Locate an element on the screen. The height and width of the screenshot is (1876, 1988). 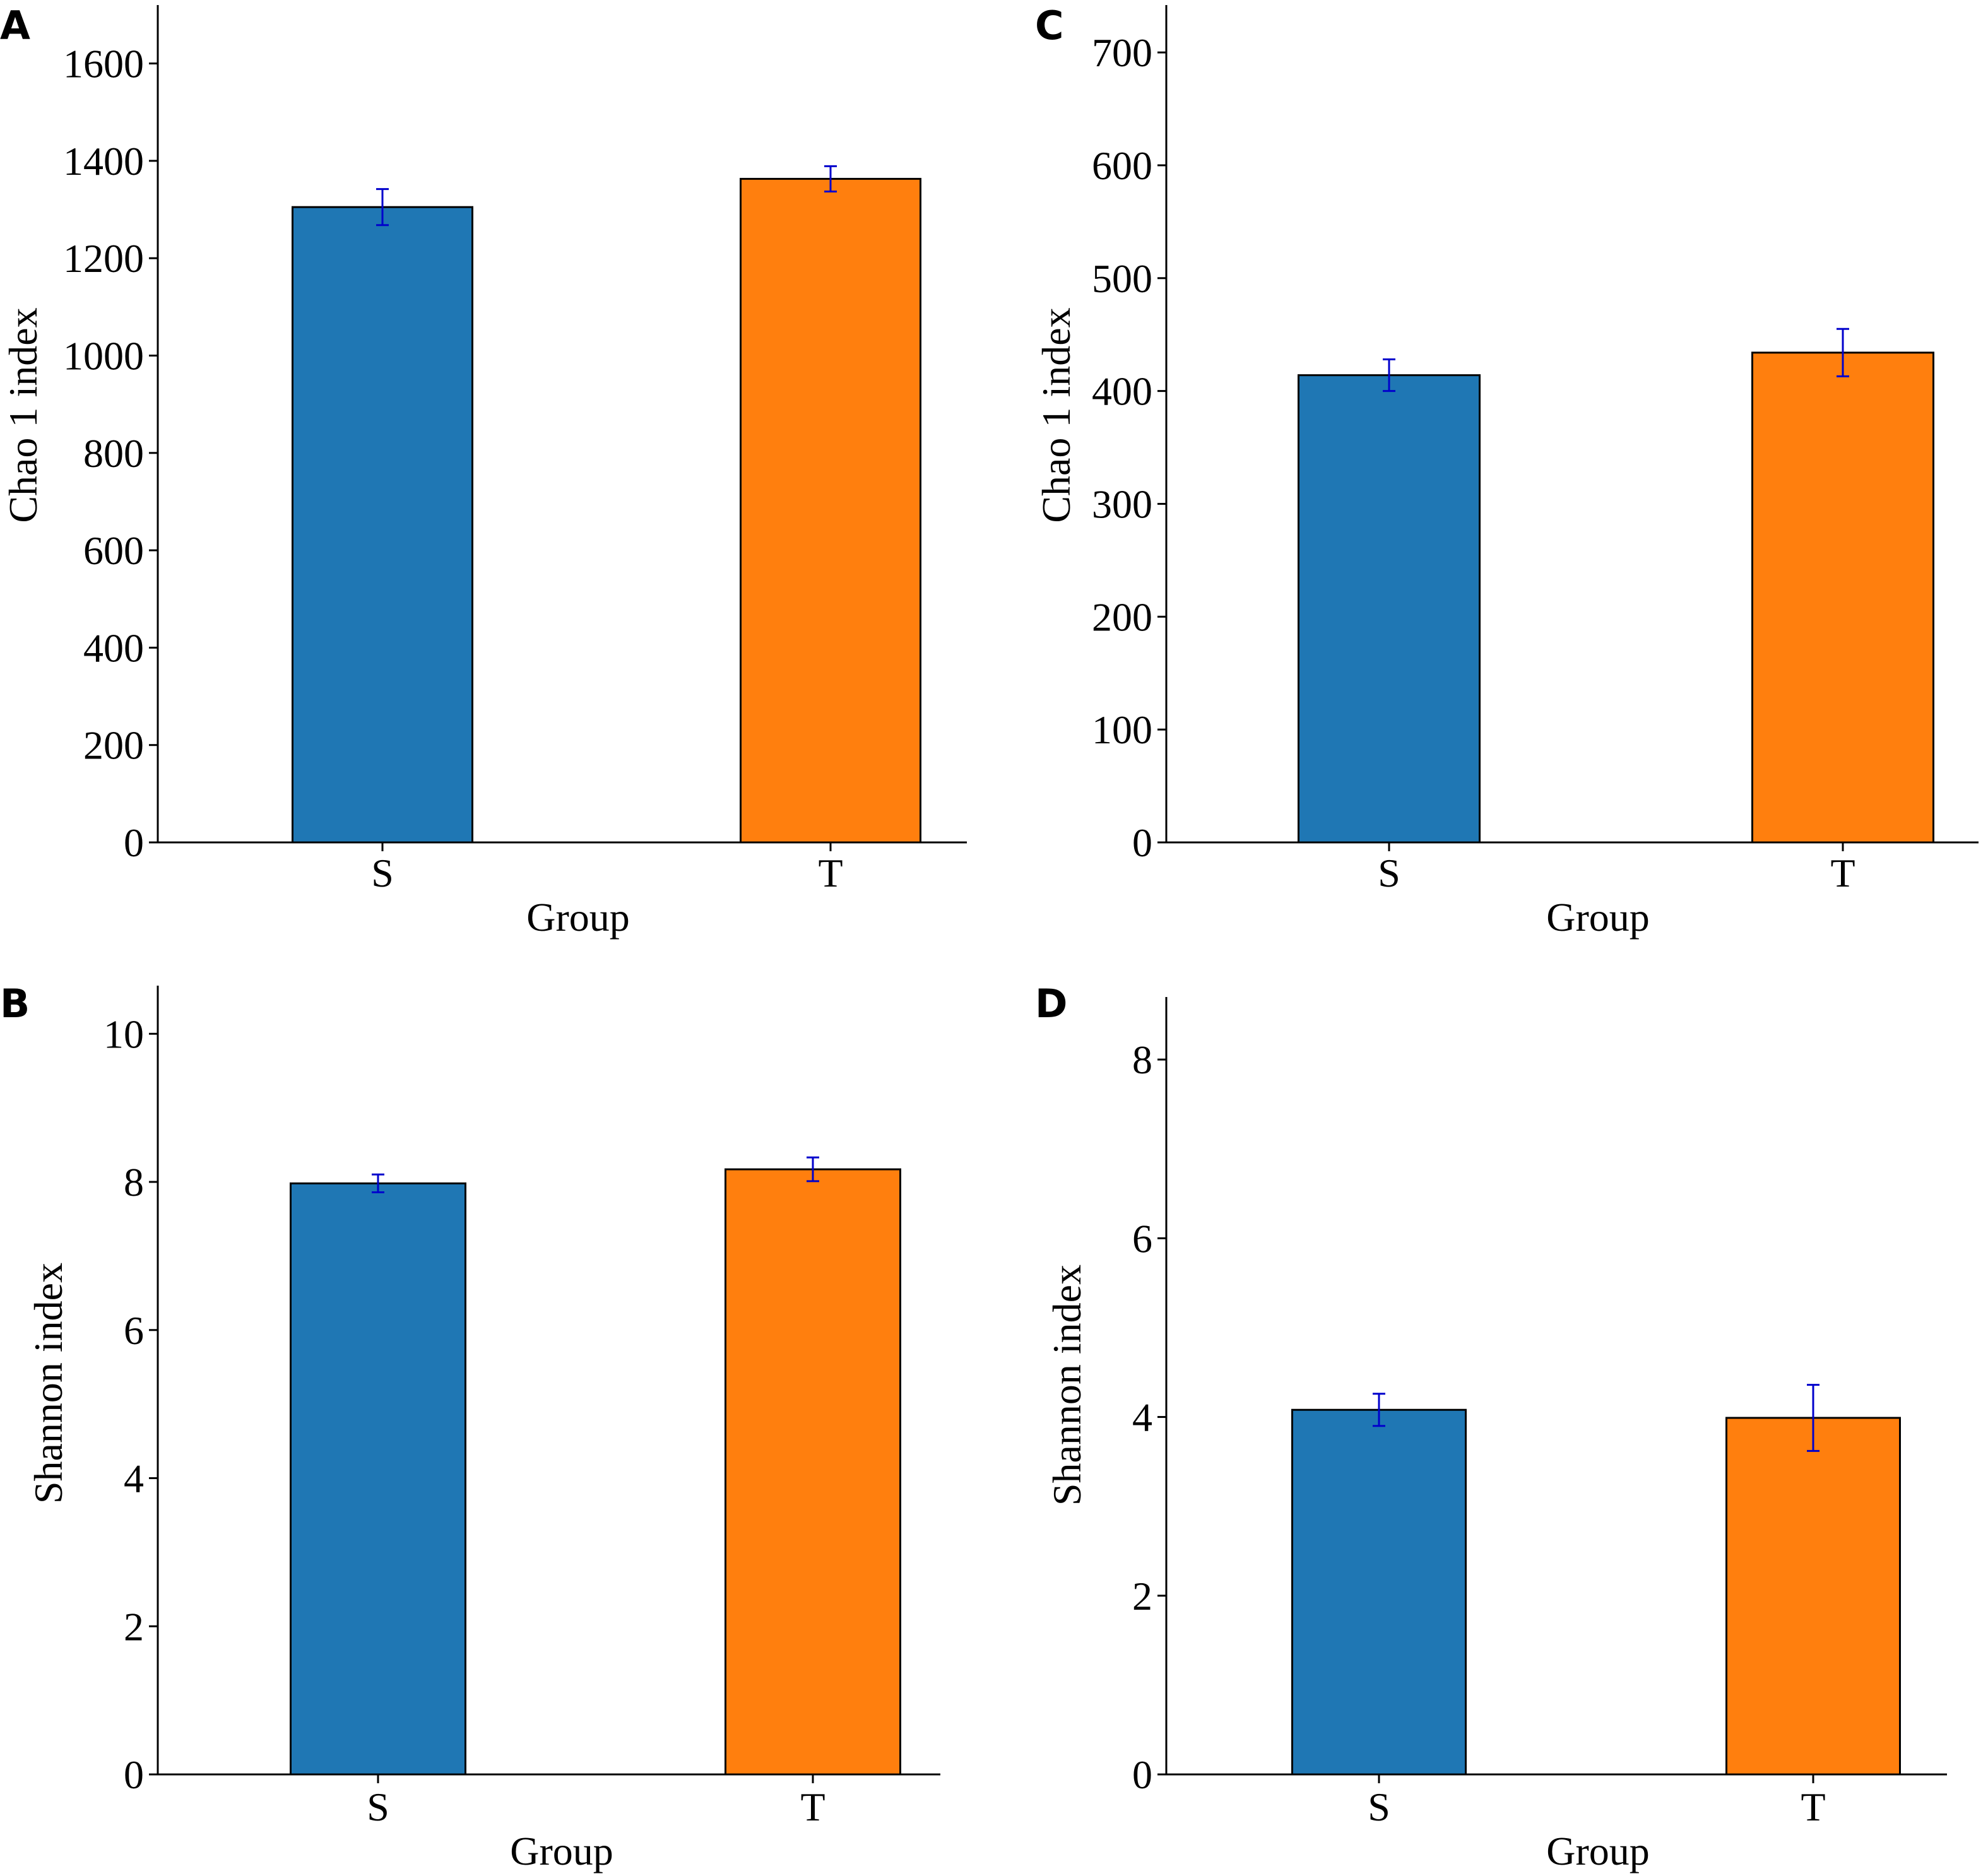
x-tick-label-a-t: T is located at coordinates (830, 873).